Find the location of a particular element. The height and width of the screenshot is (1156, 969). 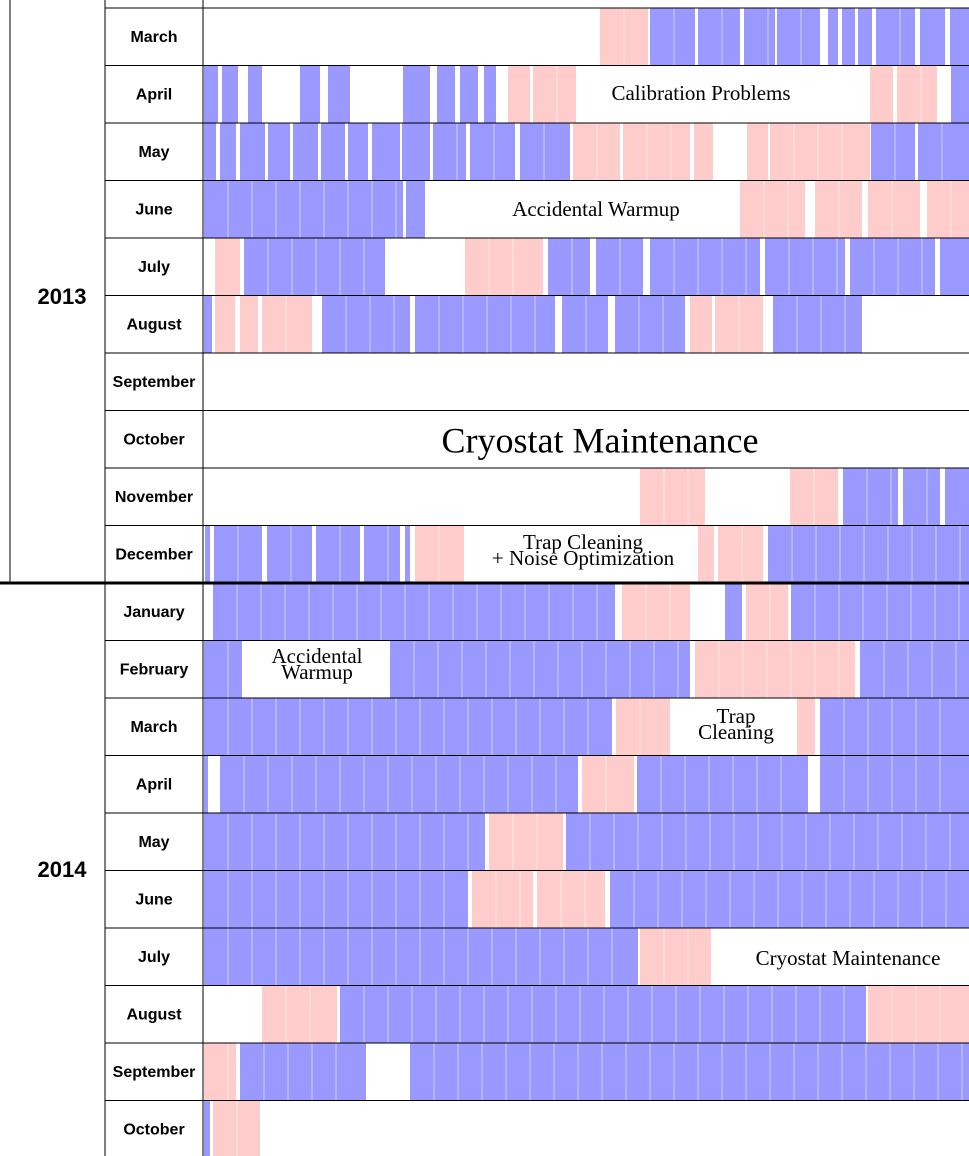

year-label: 2013 is located at coordinates (62, 296).